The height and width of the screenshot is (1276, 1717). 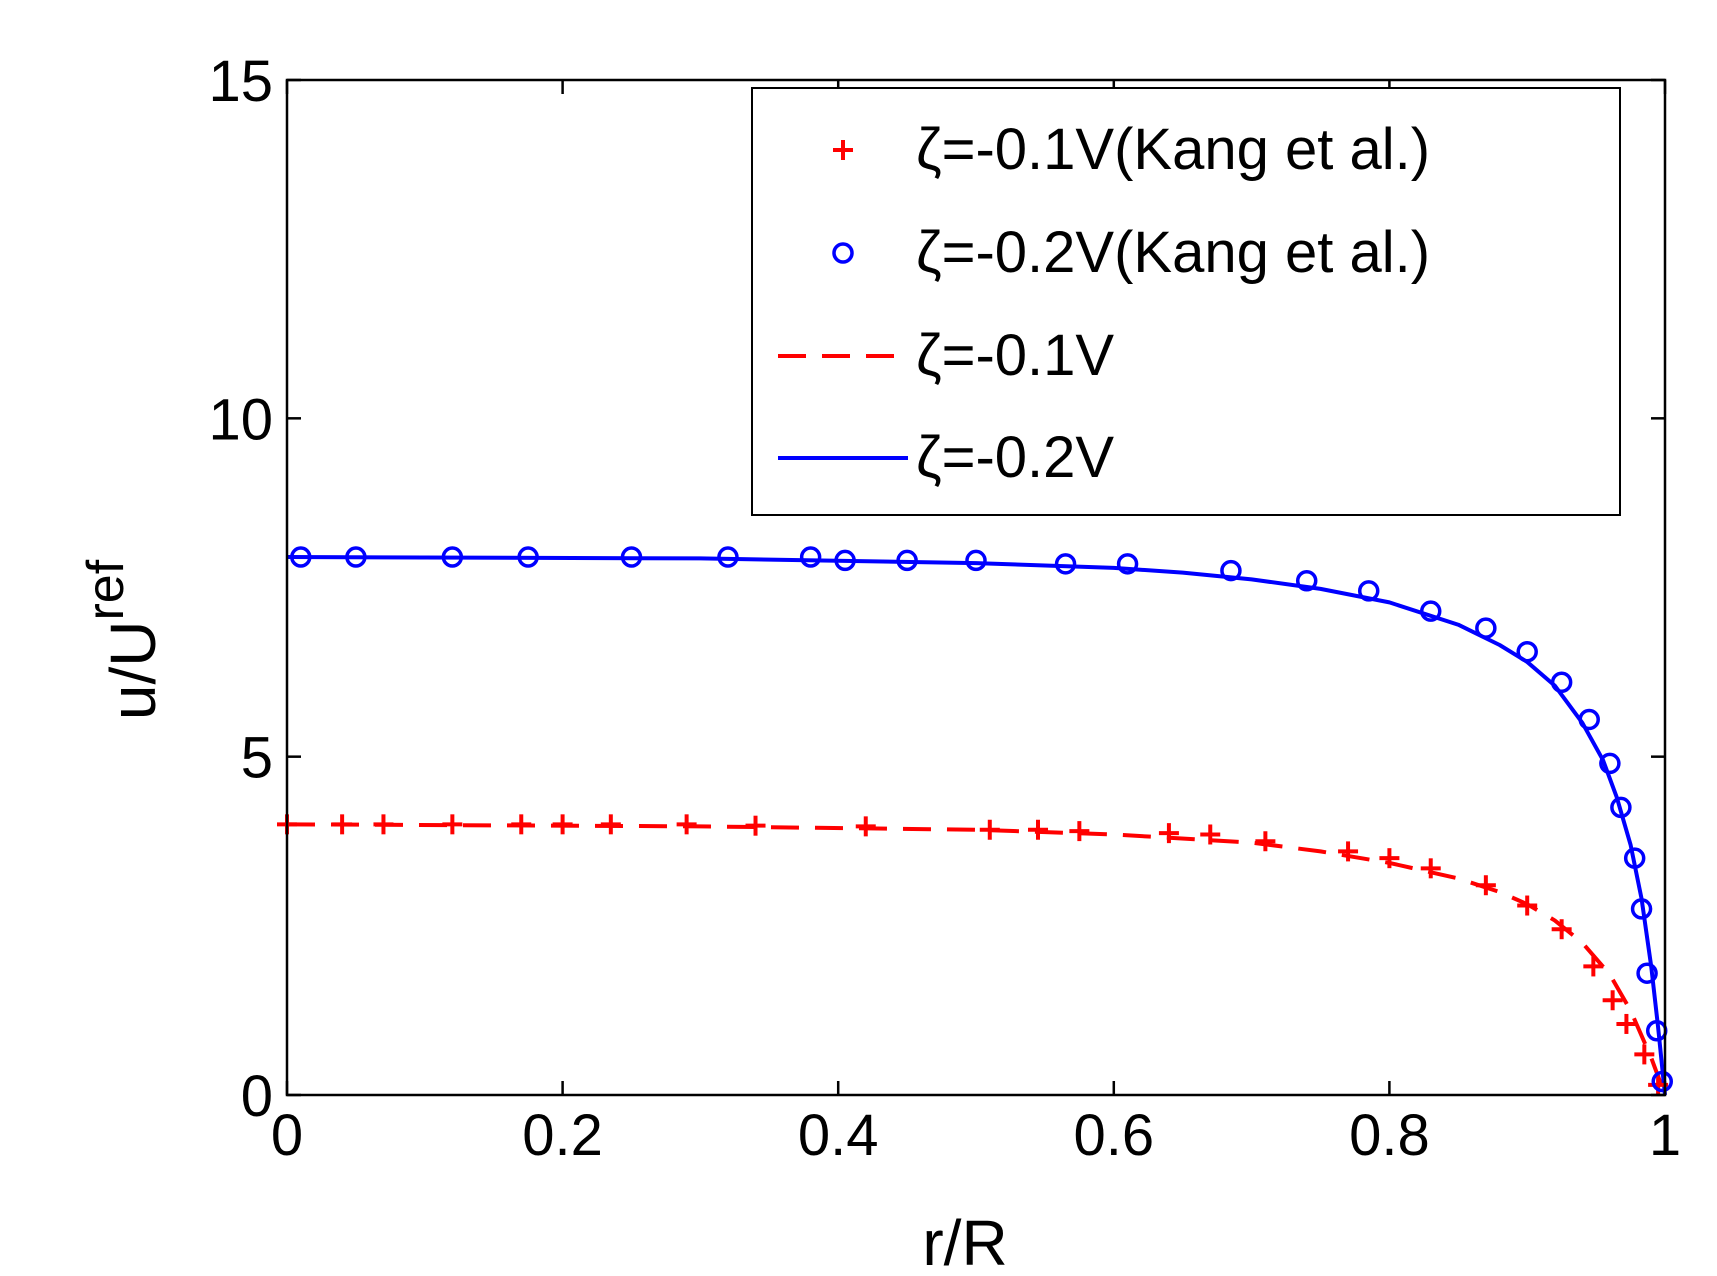 What do you see at coordinates (1015, 457) in the screenshot?
I see `legend-label-sim-02v: ζ=-0.2V` at bounding box center [1015, 457].